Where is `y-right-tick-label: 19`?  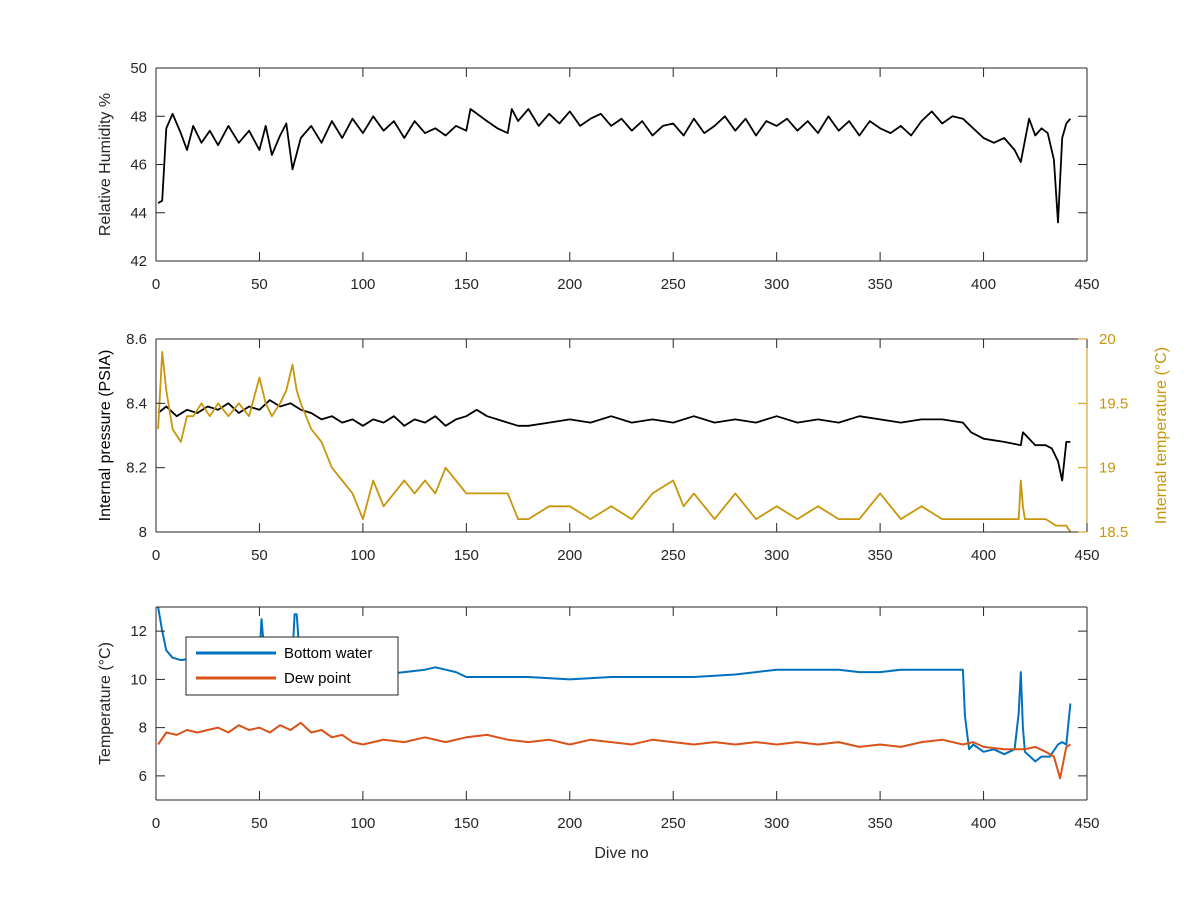
y-right-tick-label: 19 is located at coordinates (1107, 468).